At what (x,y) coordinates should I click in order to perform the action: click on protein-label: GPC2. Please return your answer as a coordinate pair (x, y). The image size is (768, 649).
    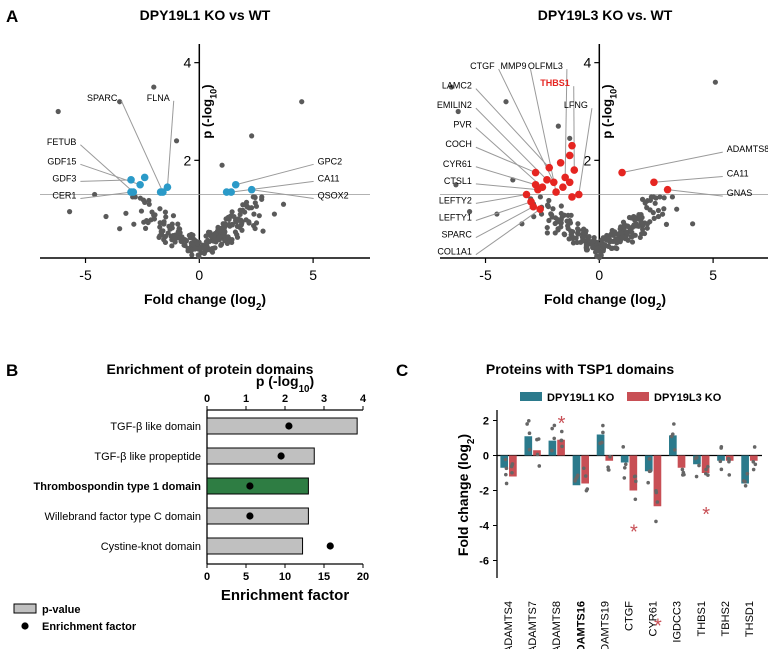
    Looking at the image, I should click on (330, 161).